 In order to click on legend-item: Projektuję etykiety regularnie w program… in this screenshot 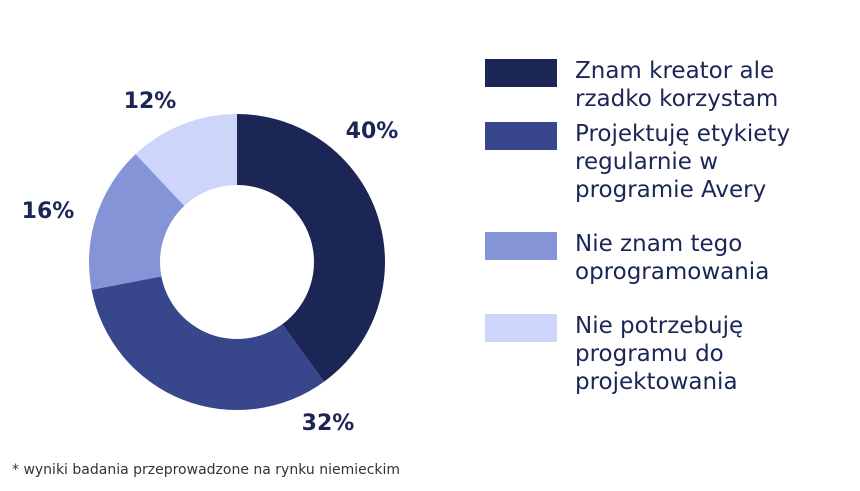, I will do `click(661, 162)`.